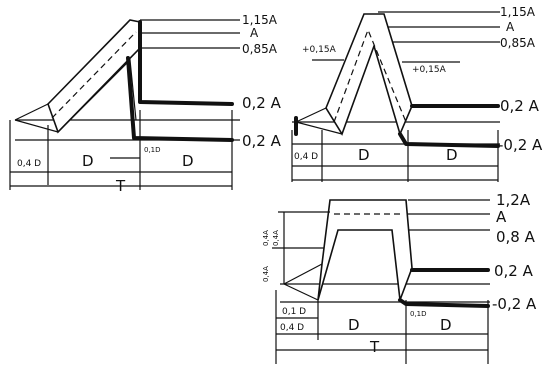  I want to click on label-point-one-d-right: 0,1D, so click(418, 314).